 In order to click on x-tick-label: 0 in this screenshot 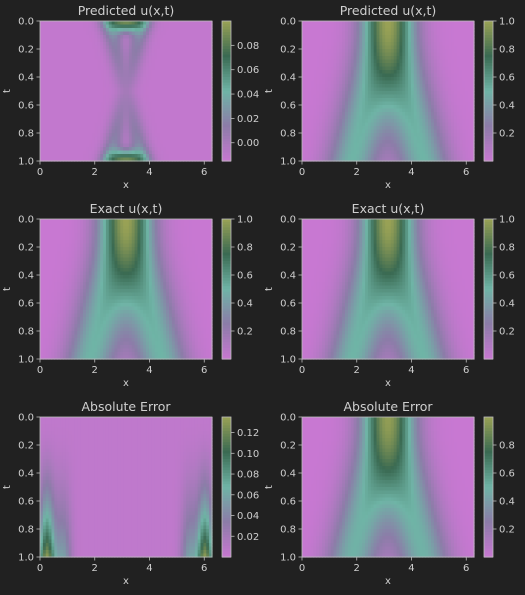, I will do `click(302, 172)`.